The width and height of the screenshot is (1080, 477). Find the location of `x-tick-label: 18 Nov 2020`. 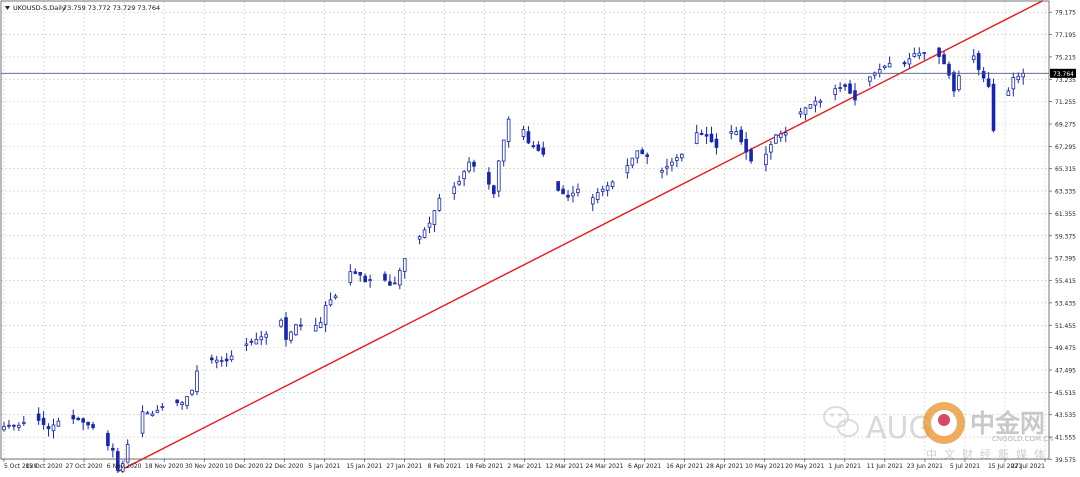

x-tick-label: 18 Nov 2020 is located at coordinates (164, 466).